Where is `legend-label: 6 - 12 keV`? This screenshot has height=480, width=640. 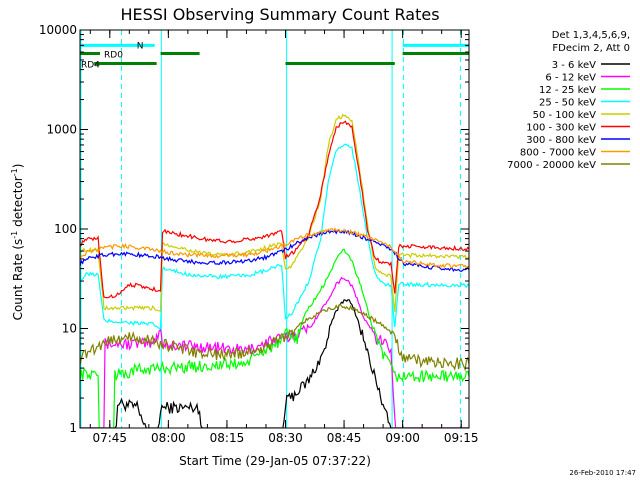 legend-label: 6 - 12 keV is located at coordinates (570, 78).